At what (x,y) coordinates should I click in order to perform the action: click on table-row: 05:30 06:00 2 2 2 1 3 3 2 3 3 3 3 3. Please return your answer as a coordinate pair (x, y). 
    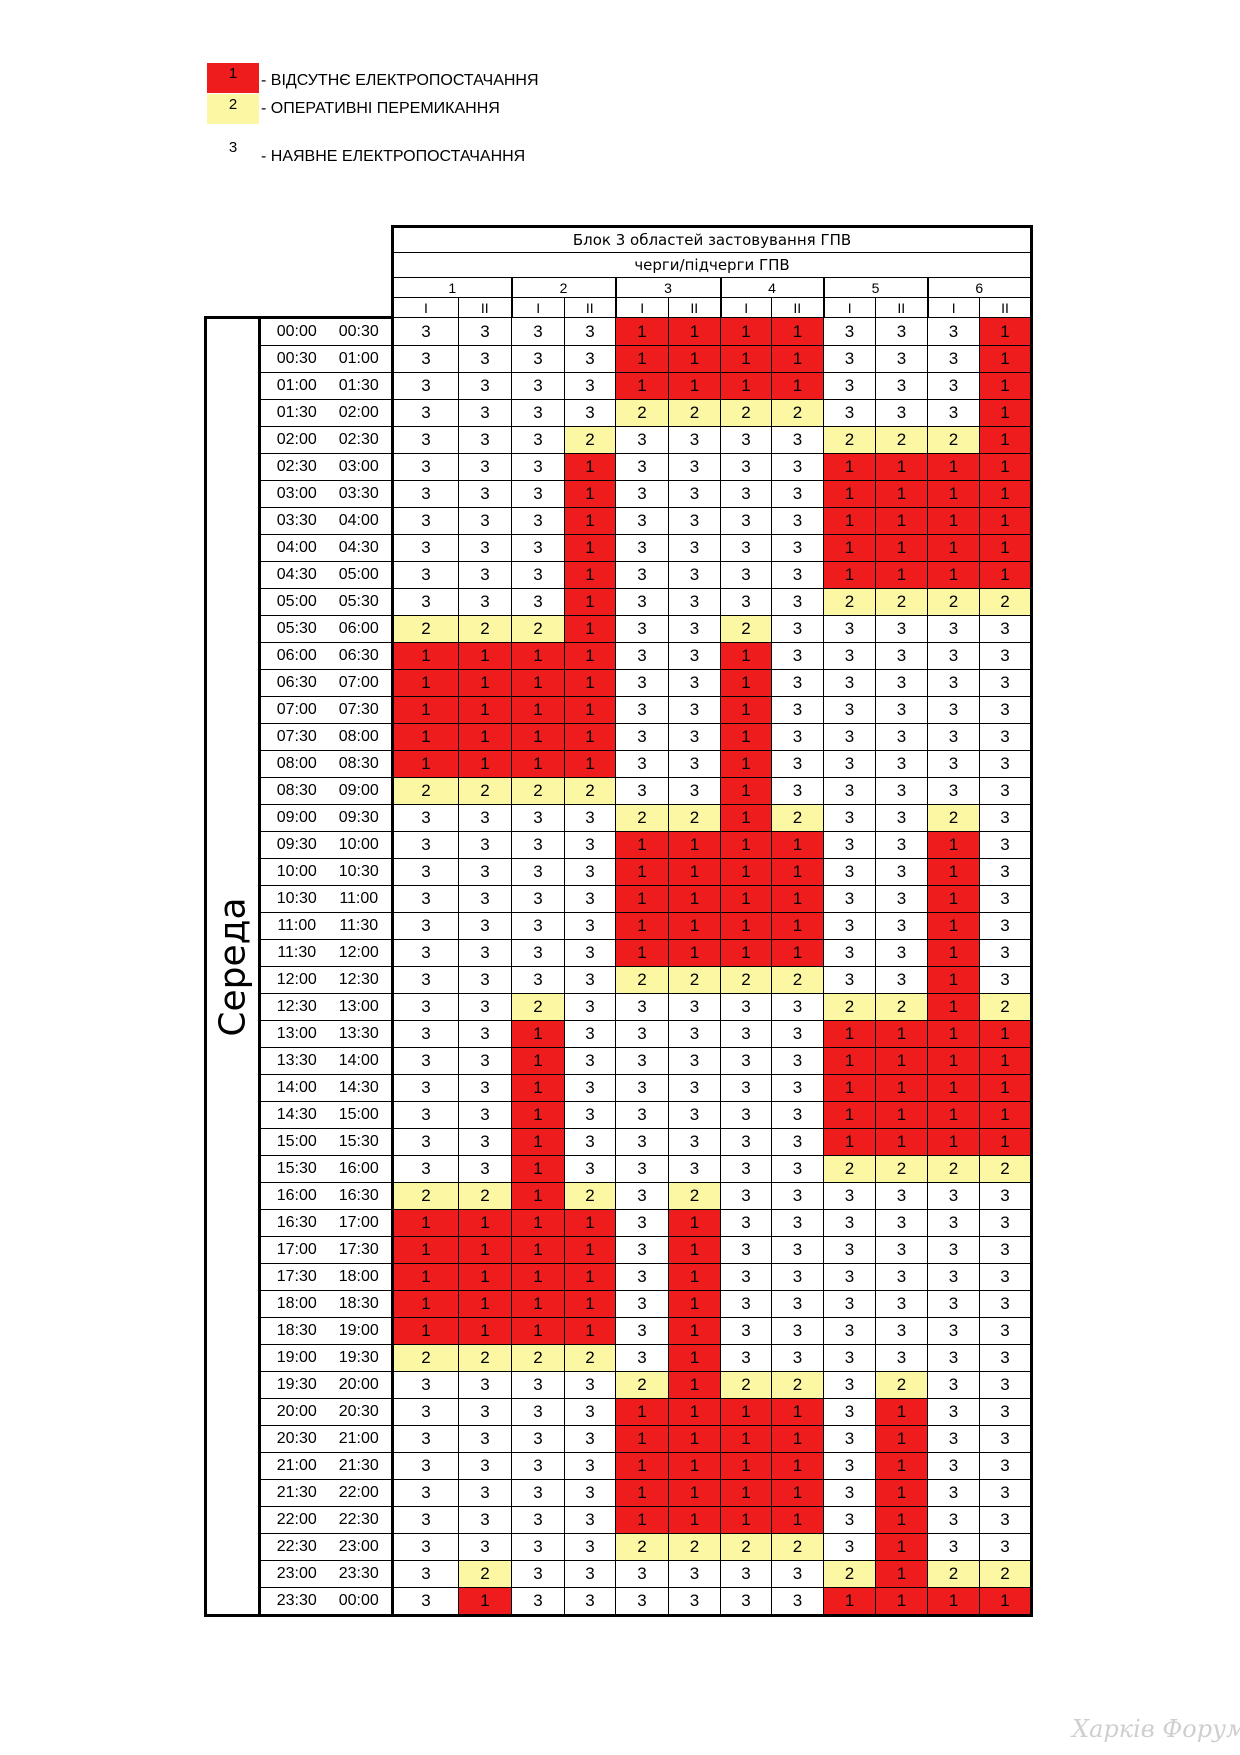
    Looking at the image, I should click on (619, 629).